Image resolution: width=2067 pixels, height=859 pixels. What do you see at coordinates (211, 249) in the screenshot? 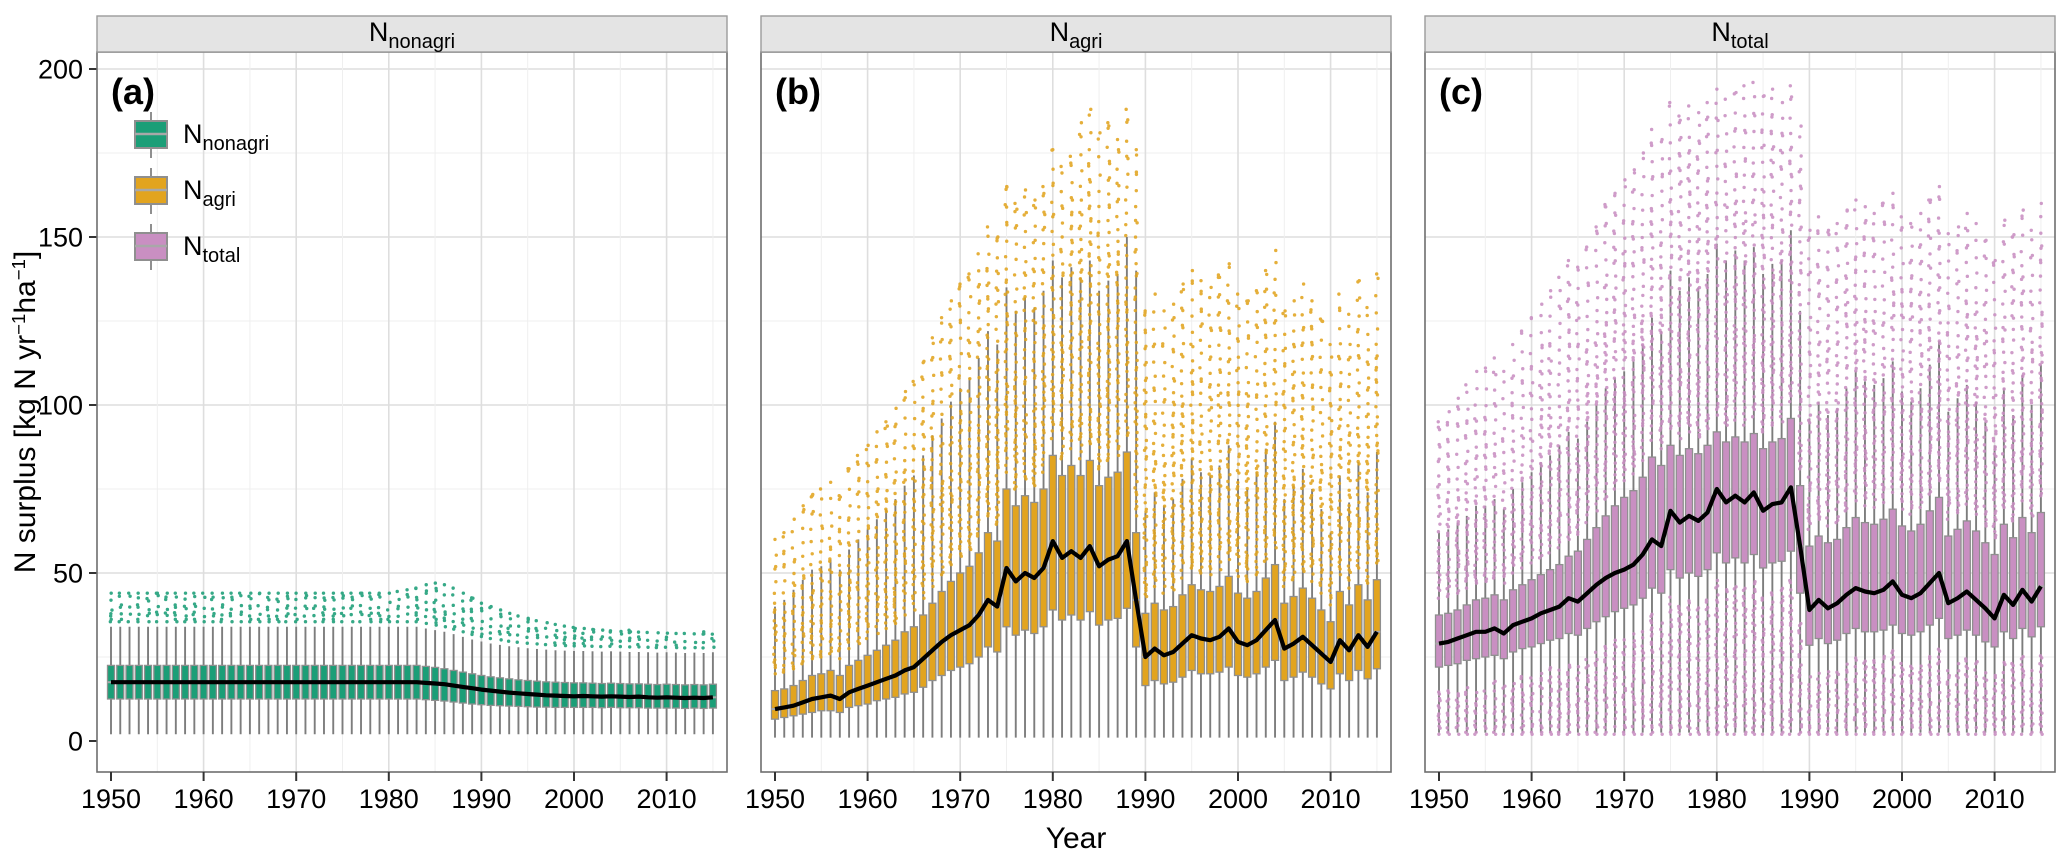
I see `legend-label-total: Ntotal` at bounding box center [211, 249].